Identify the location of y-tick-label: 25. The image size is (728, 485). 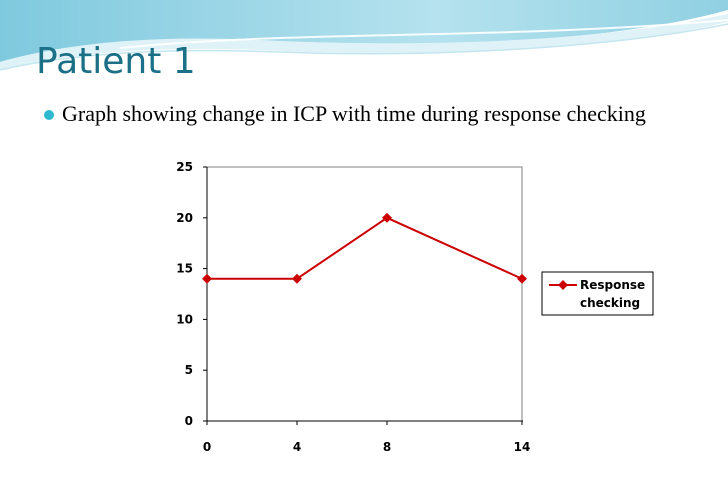
(184, 167).